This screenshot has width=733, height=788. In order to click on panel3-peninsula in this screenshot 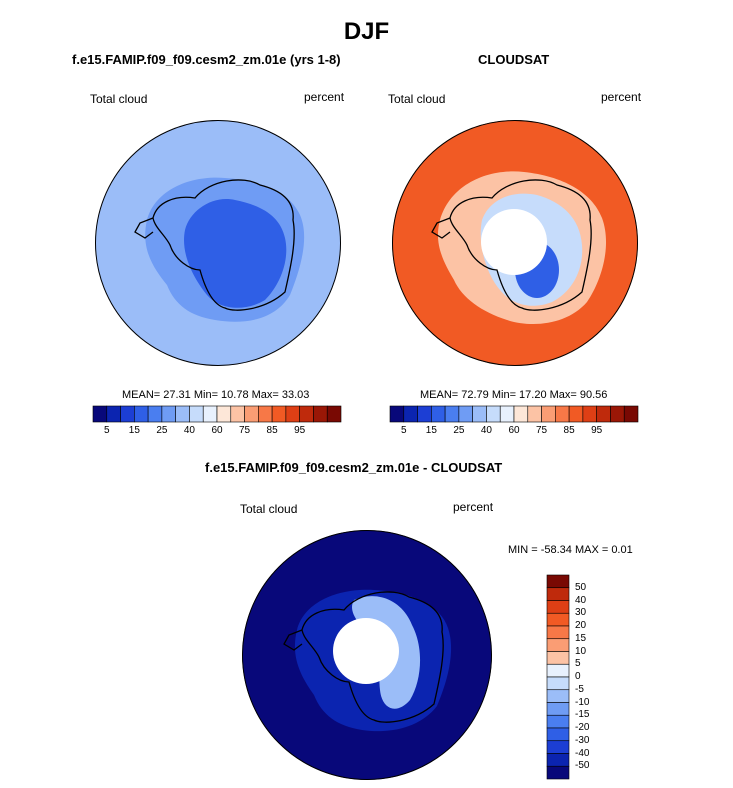, I will do `click(293, 640)`.